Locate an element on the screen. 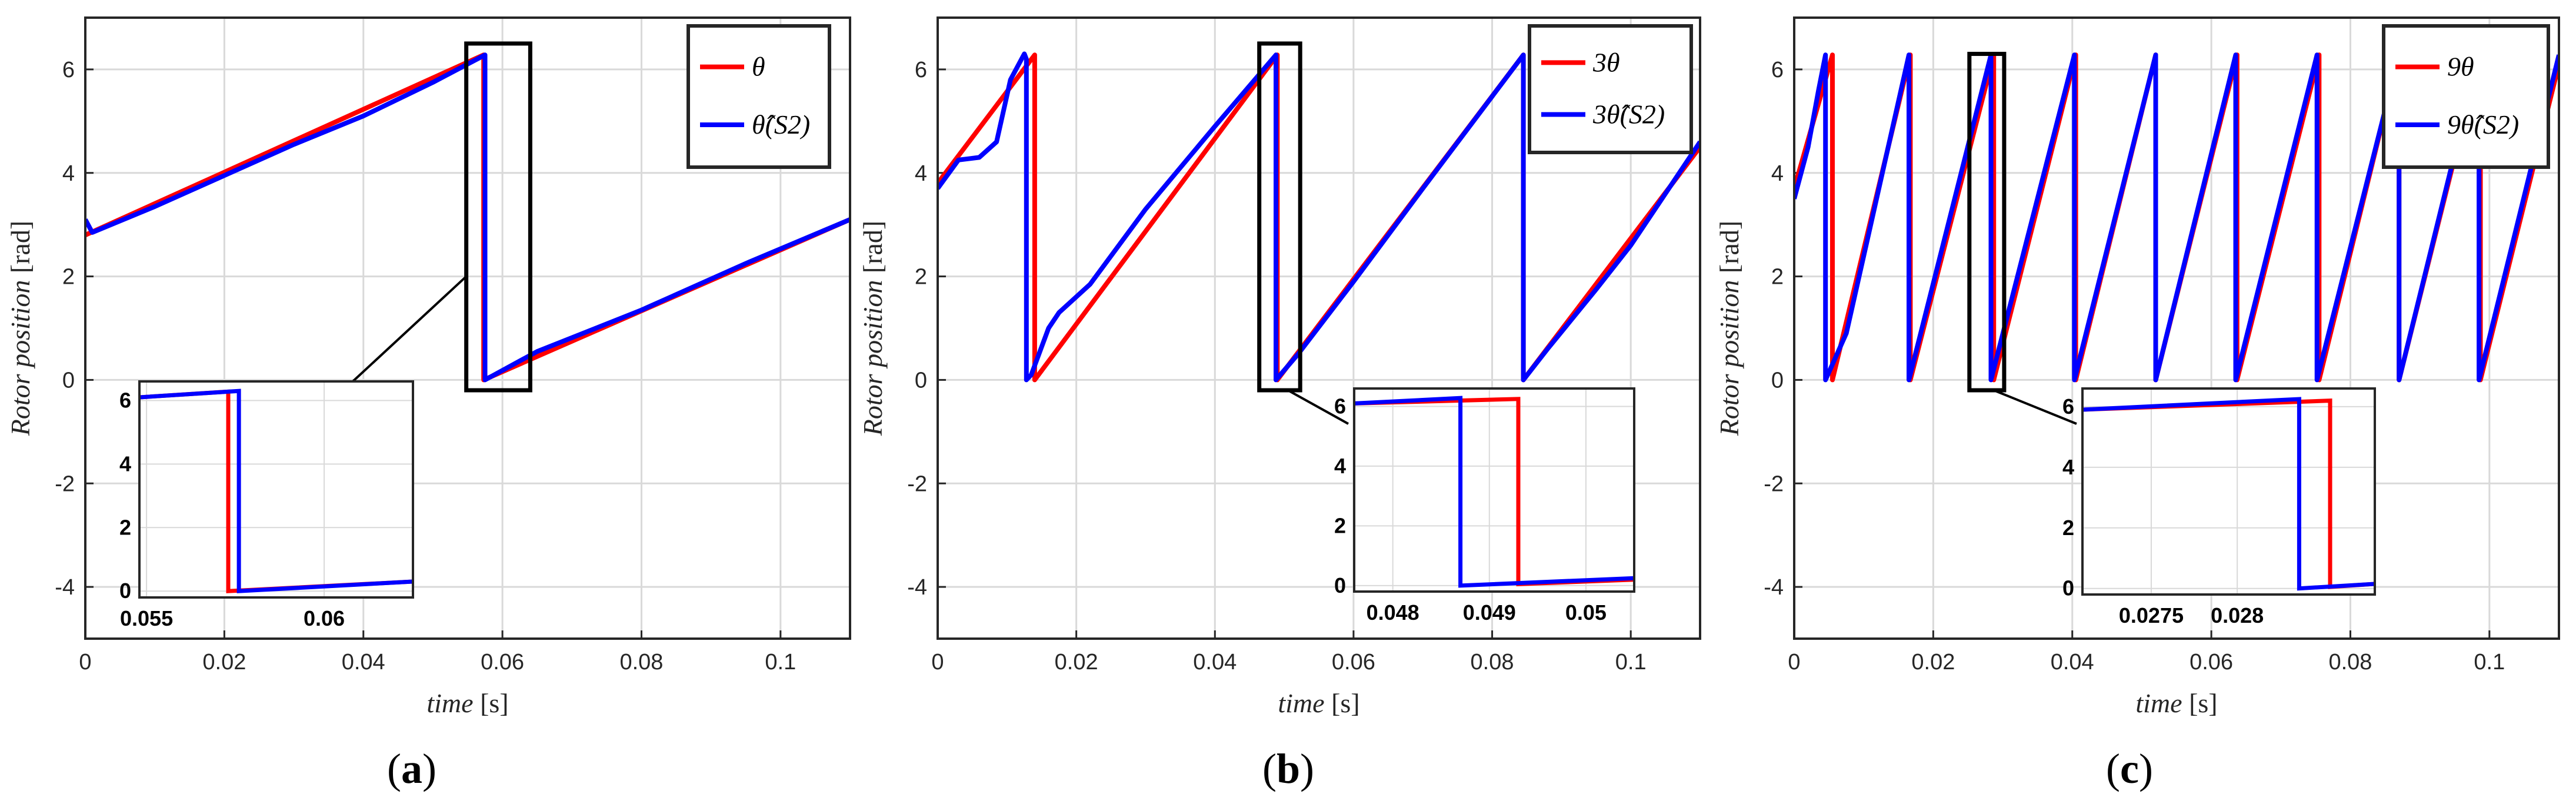  legend-label: 3θ̂(S2) is located at coordinates (1628, 114).